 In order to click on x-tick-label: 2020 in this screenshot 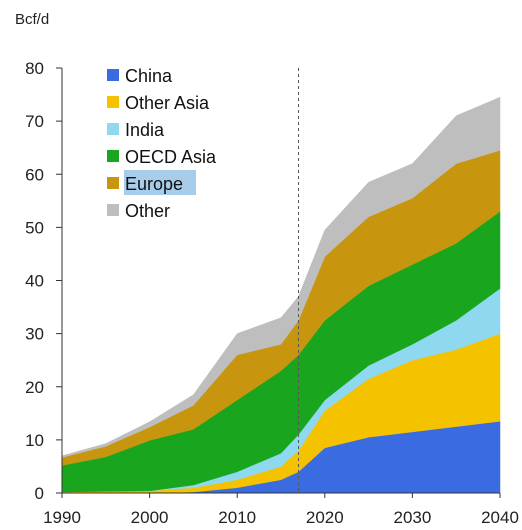, I will do `click(325, 517)`.